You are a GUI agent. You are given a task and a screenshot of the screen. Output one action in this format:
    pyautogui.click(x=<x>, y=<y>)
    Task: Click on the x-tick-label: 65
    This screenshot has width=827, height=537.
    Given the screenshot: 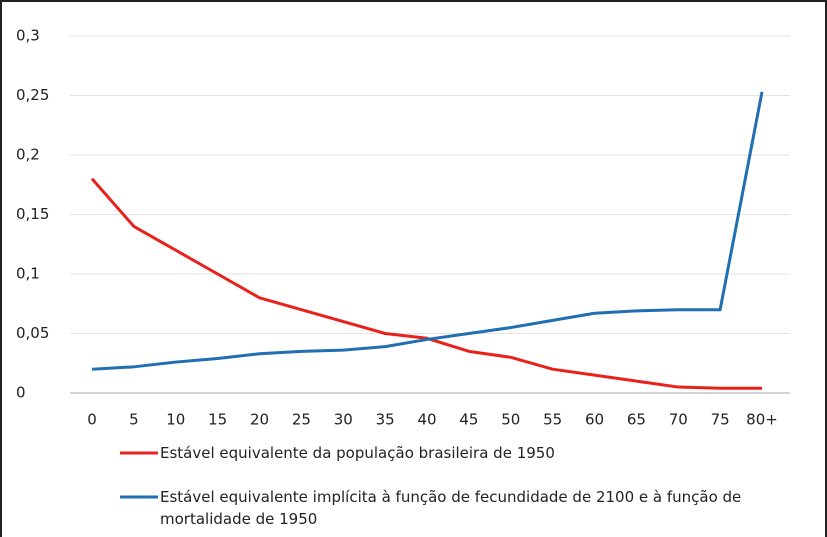 What is the action you would take?
    pyautogui.click(x=636, y=420)
    